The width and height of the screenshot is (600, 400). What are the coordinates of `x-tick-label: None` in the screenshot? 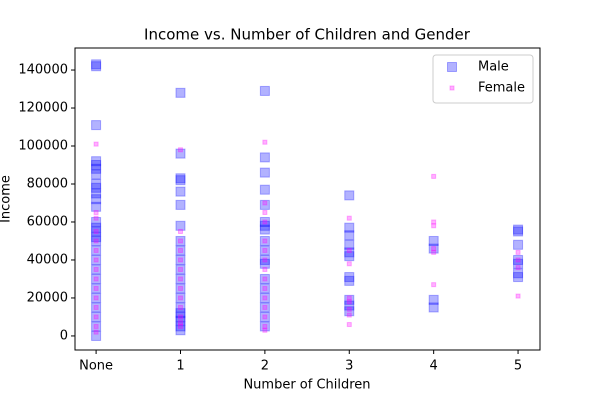 It's located at (96, 366).